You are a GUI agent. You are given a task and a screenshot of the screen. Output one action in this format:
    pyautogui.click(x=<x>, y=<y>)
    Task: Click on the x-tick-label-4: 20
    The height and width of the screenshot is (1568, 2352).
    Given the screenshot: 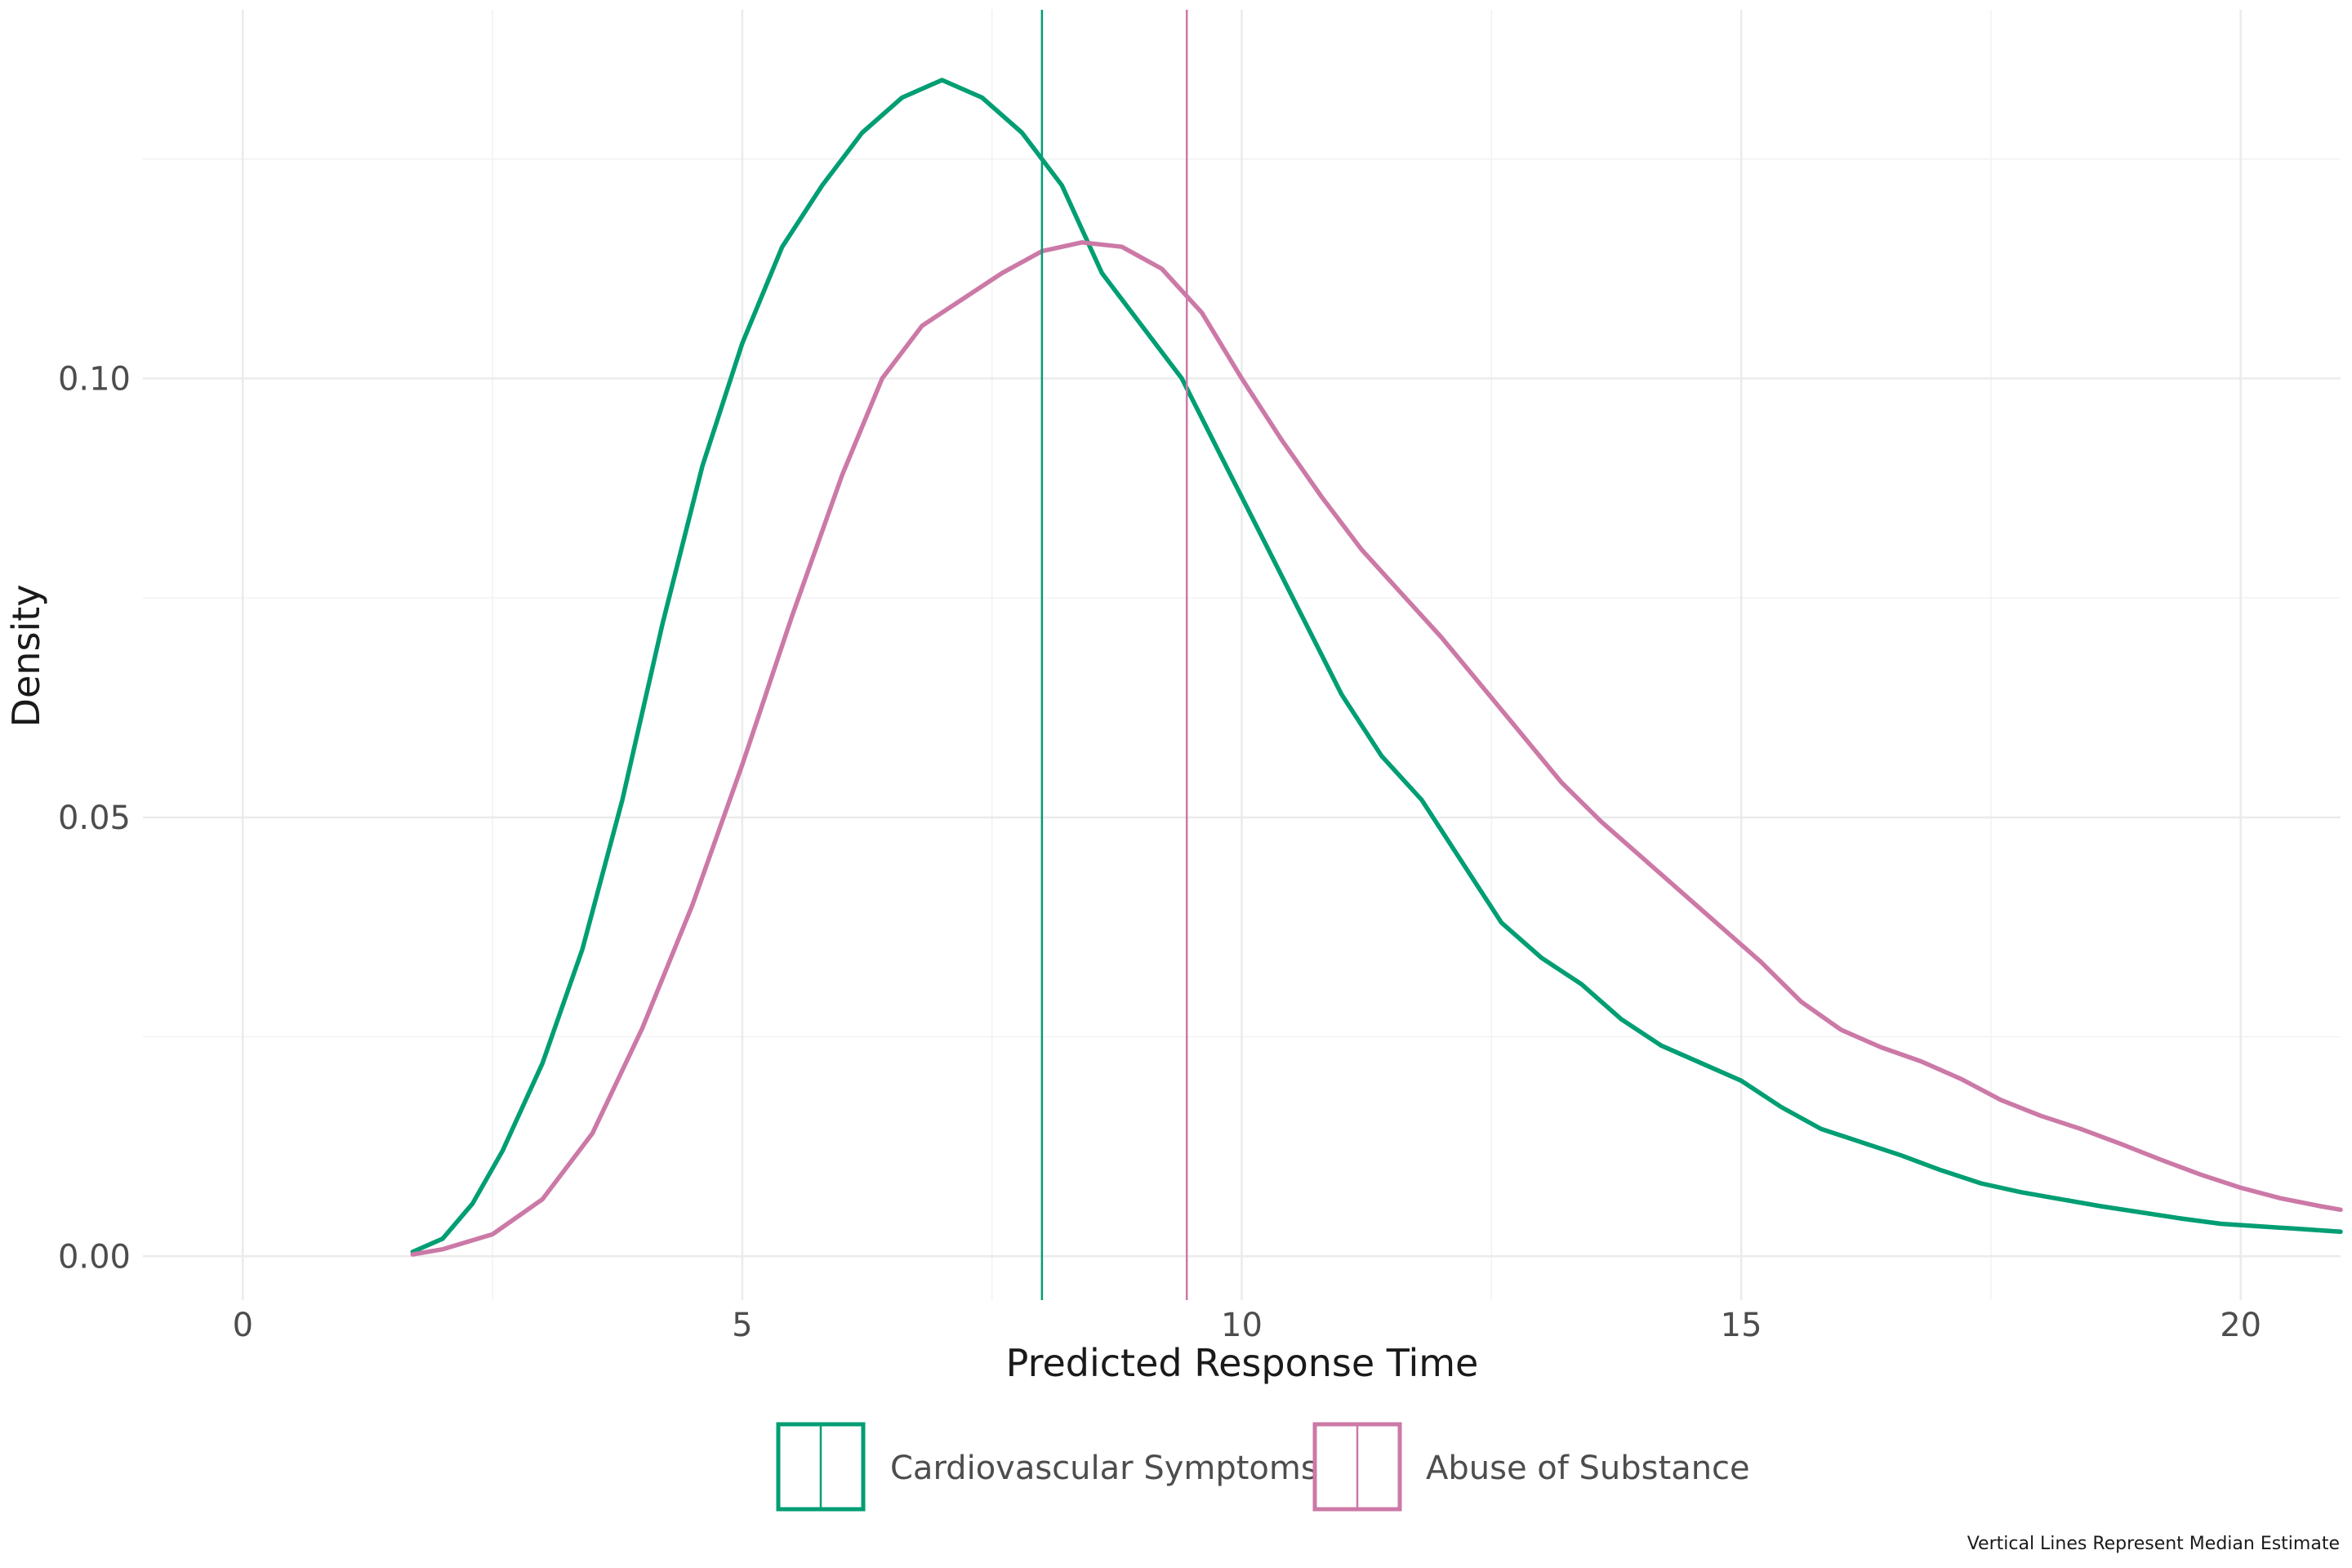 What is the action you would take?
    pyautogui.click(x=2240, y=1325)
    